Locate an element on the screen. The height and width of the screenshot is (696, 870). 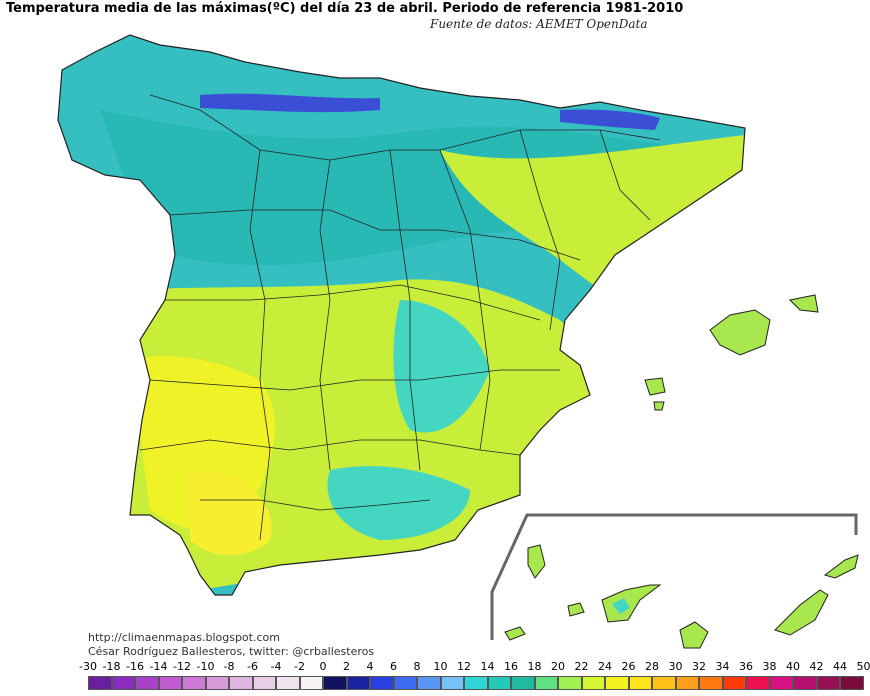
legend-tick-label: 12 is located at coordinates (464, 666).